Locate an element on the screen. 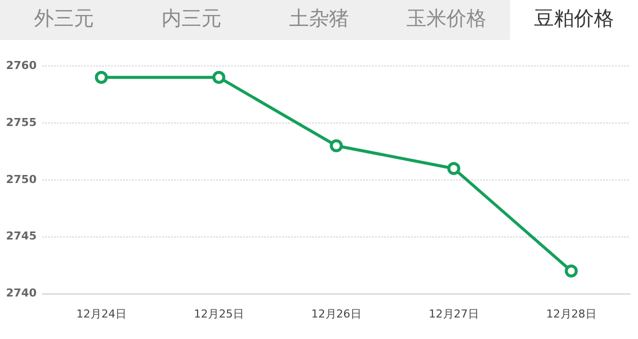 This screenshot has height=339, width=638. y-tick-label: 2760 is located at coordinates (21, 65).